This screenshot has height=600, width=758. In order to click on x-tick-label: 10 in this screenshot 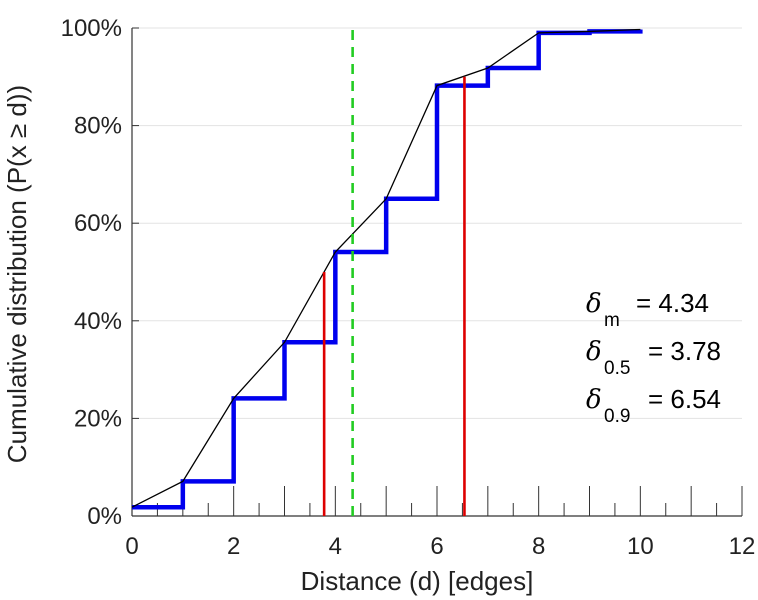, I will do `click(640, 546)`.